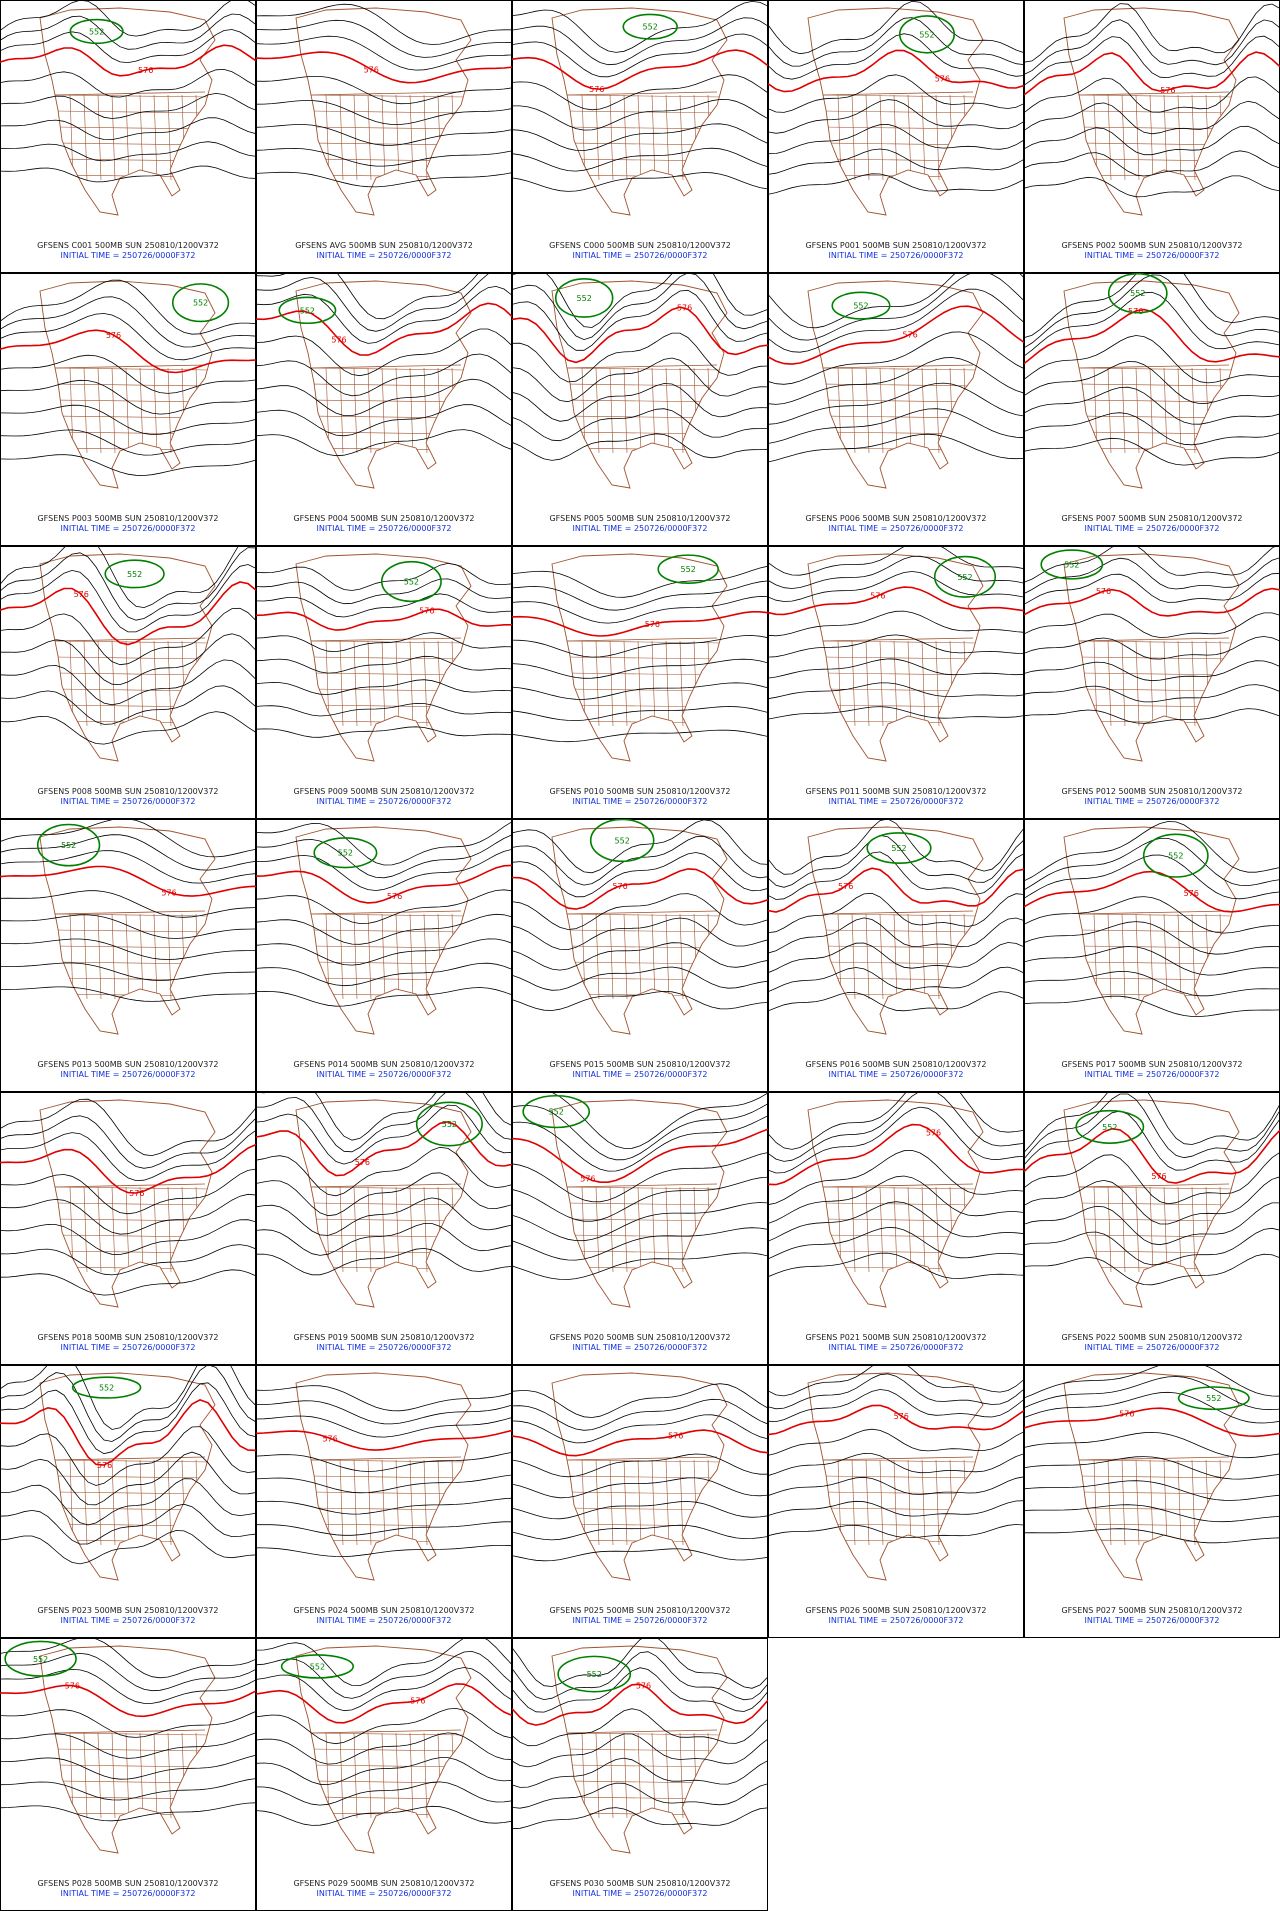  I want to click on panel-title: GFSENS P017 500MB SUN 250810/1200V372, so click(1151, 1064).